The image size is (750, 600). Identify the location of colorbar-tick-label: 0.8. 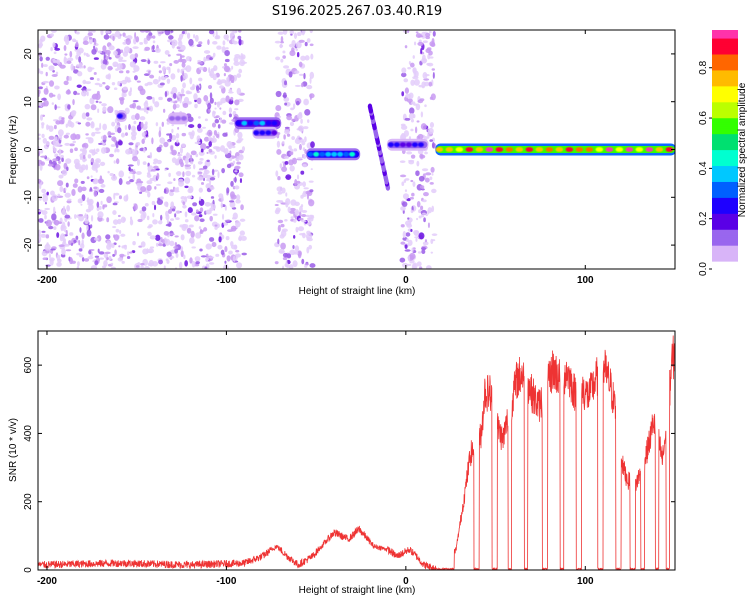
(703, 67).